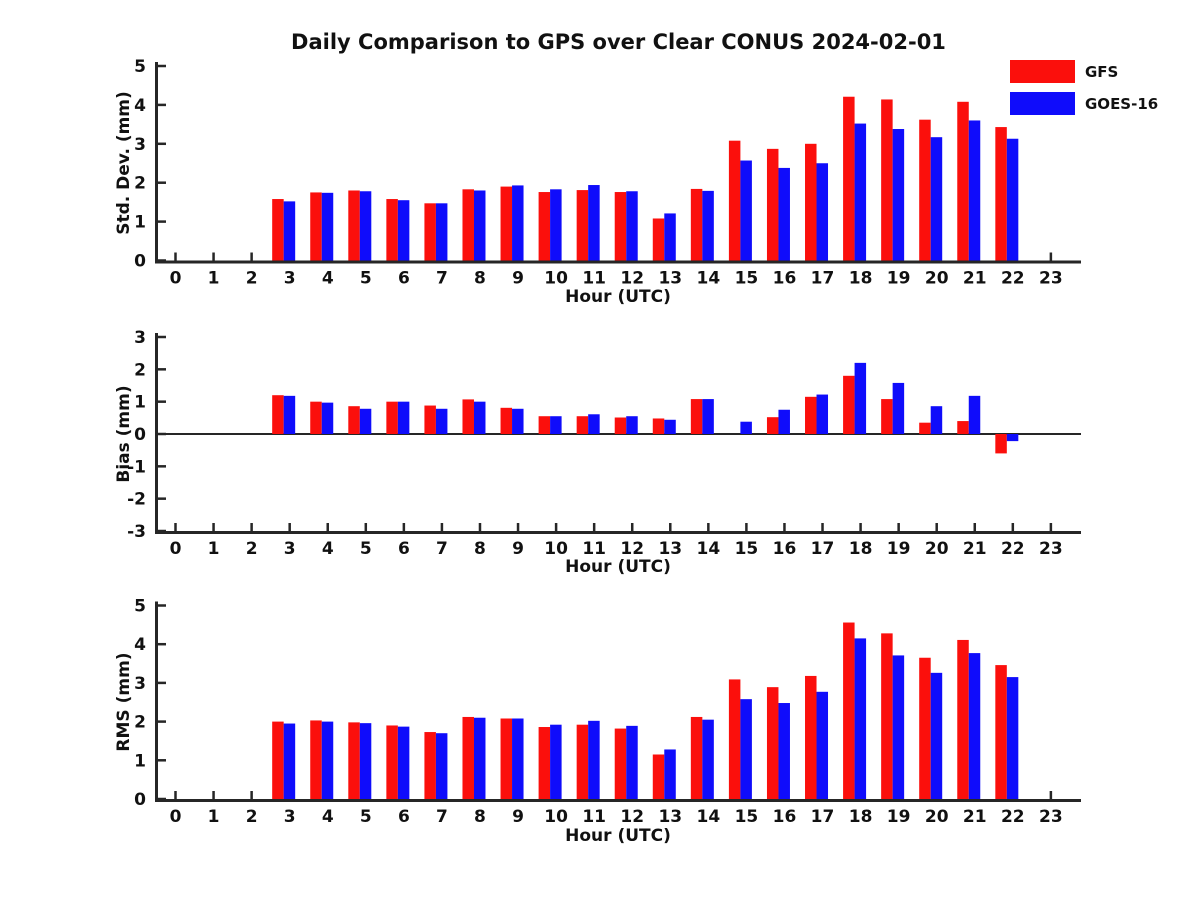  What do you see at coordinates (290, 279) in the screenshot?
I see `x-tick-label: 3` at bounding box center [290, 279].